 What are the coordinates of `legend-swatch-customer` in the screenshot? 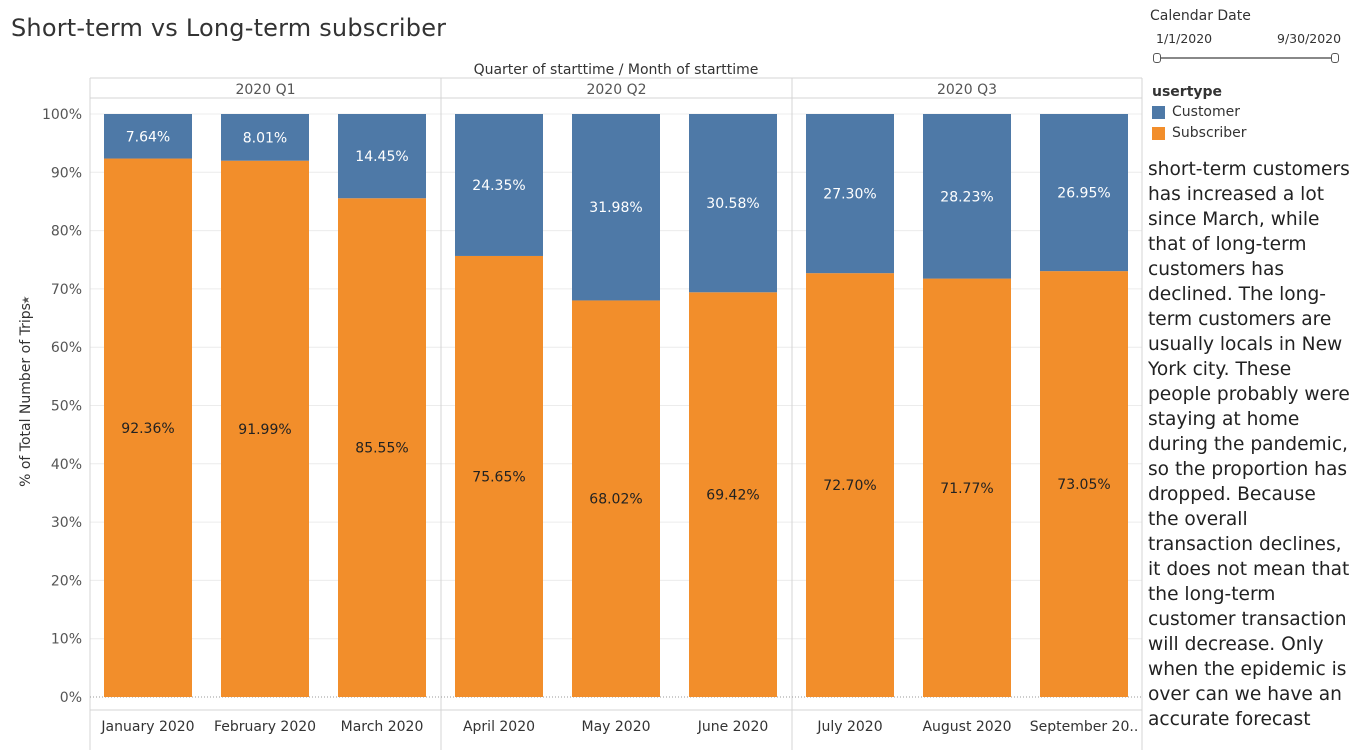 It's located at (1158, 112).